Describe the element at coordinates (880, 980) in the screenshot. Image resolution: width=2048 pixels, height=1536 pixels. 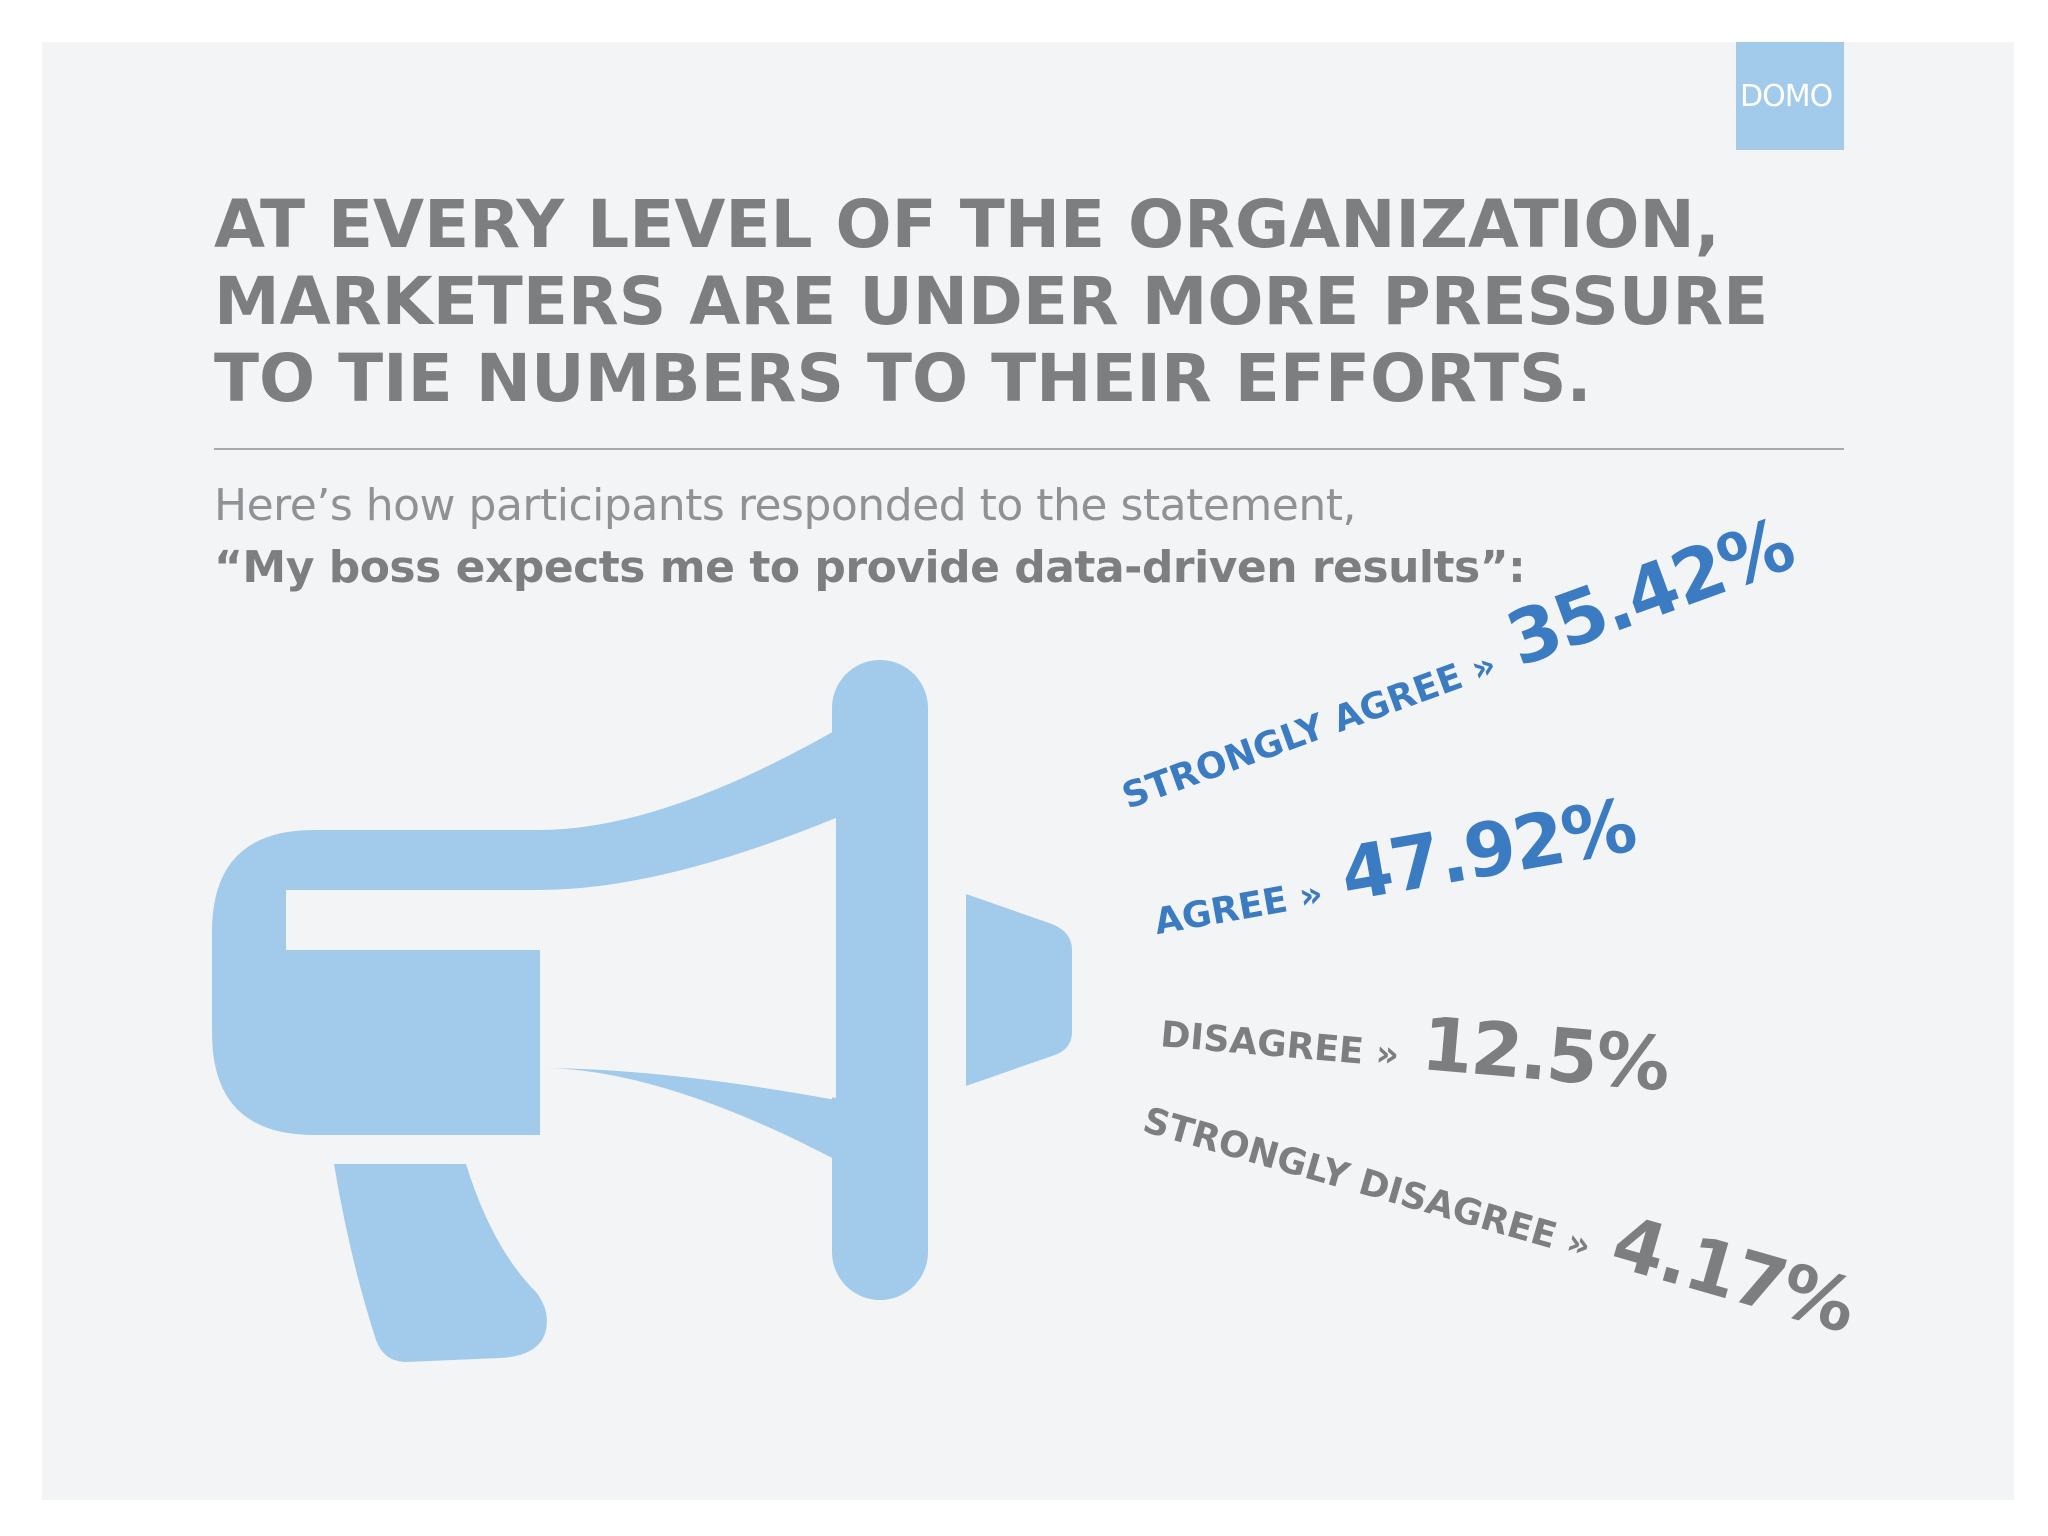
I see `megaphone-cylinder` at that location.